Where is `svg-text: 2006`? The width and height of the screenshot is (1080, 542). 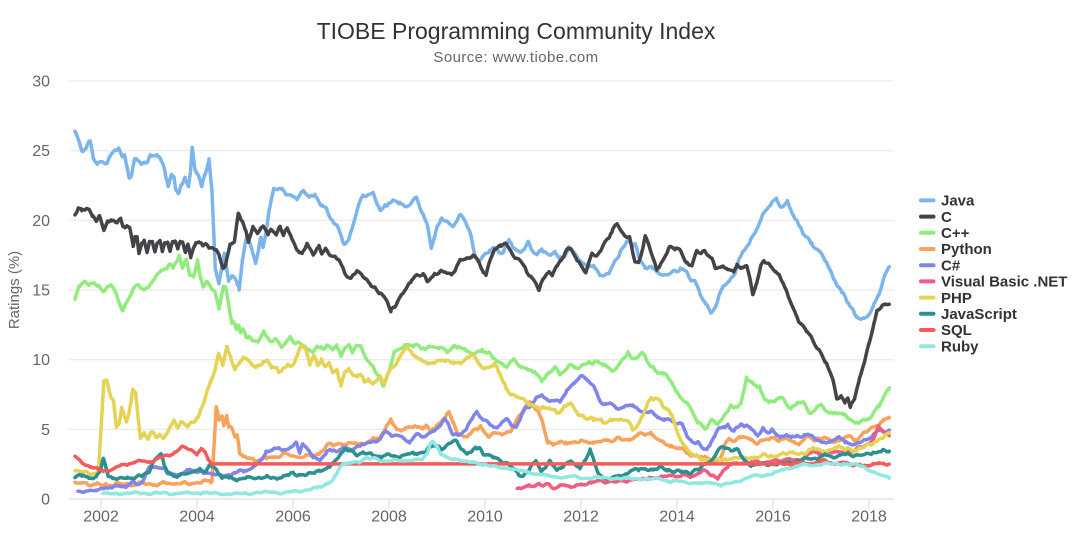 svg-text: 2006 is located at coordinates (293, 517).